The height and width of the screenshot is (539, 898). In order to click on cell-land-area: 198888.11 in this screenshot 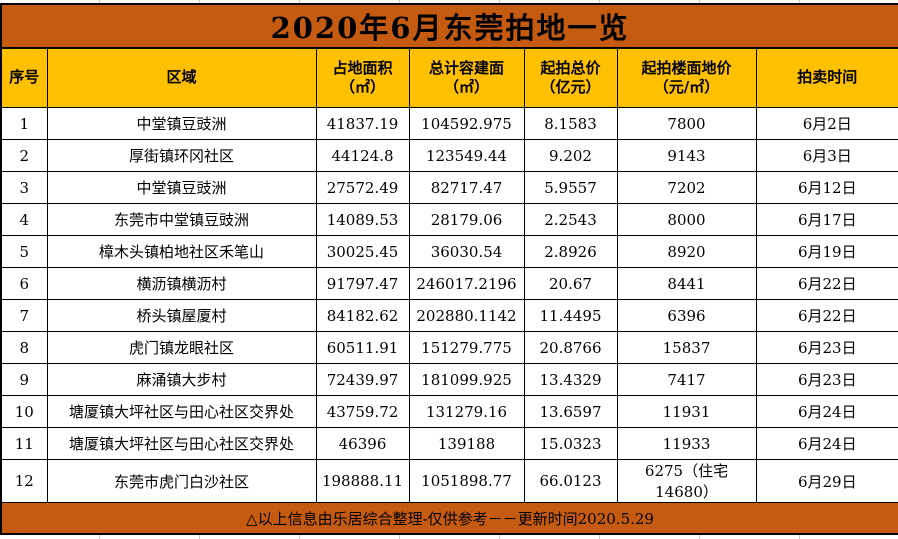, I will do `click(362, 481)`.